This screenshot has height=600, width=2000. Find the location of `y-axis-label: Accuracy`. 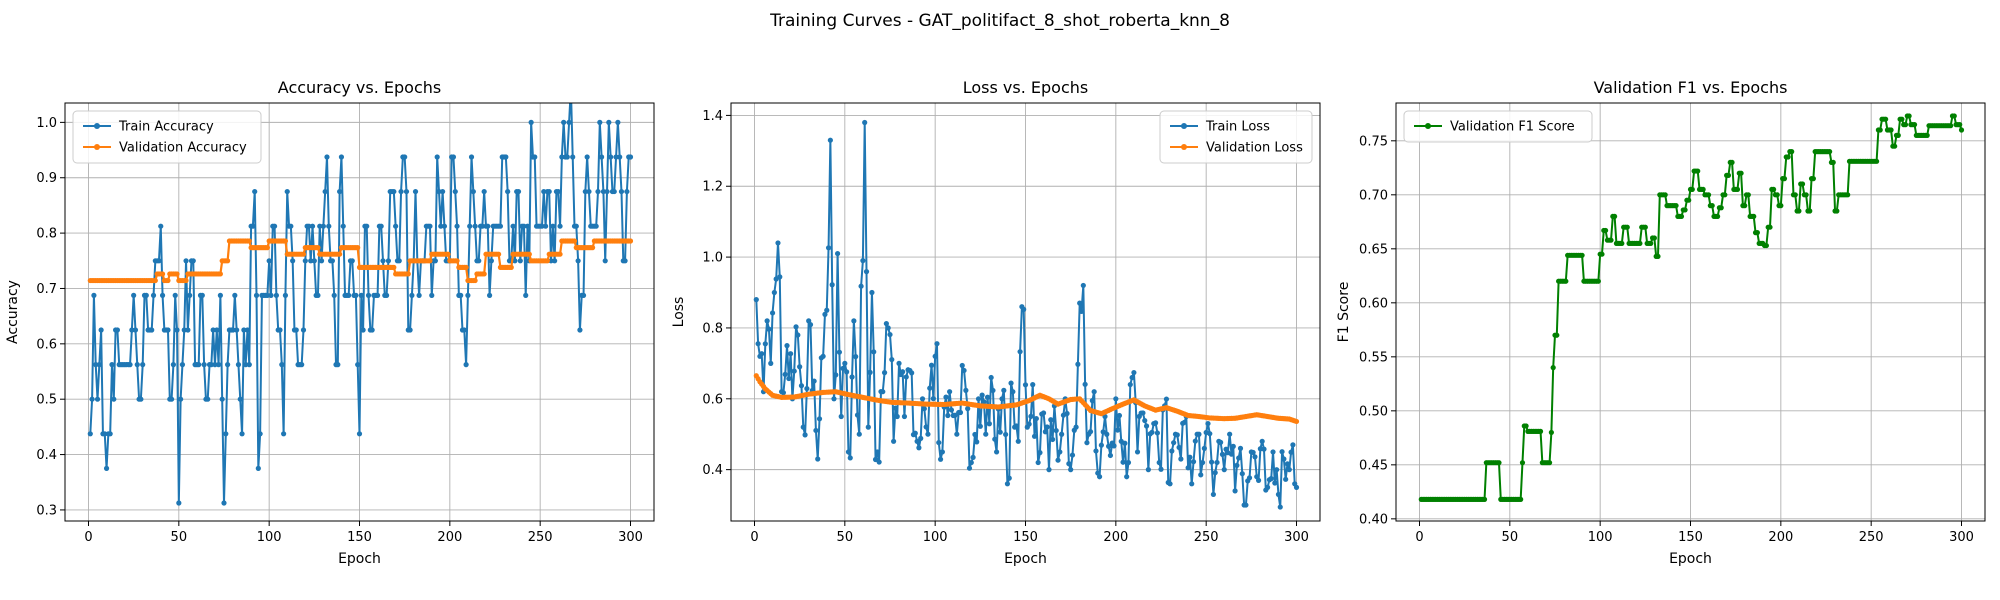

y-axis-label: Accuracy is located at coordinates (13, 312).